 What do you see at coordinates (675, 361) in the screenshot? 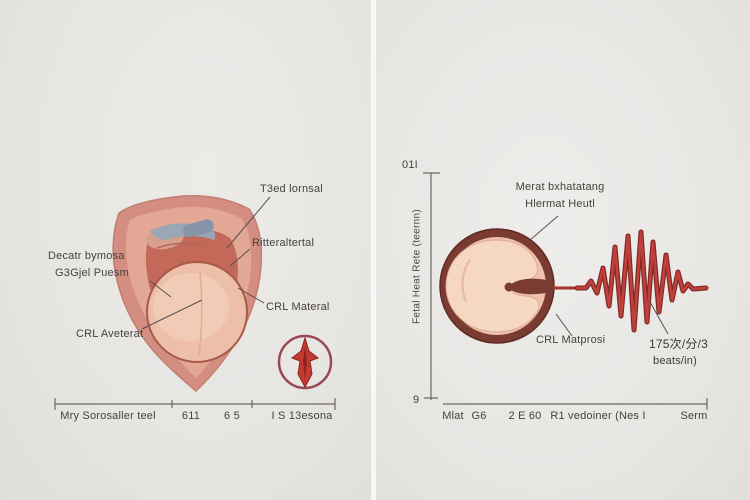
I see `heart-rate-unit: beats/in)` at bounding box center [675, 361].